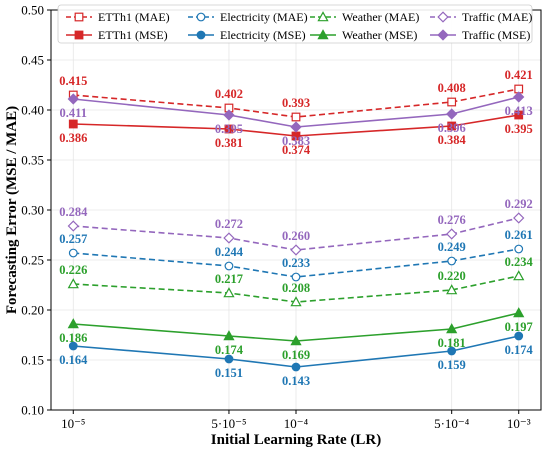 The image size is (550, 454). What do you see at coordinates (452, 365) in the screenshot?
I see `data-label-electricity-mse: 0.159` at bounding box center [452, 365].